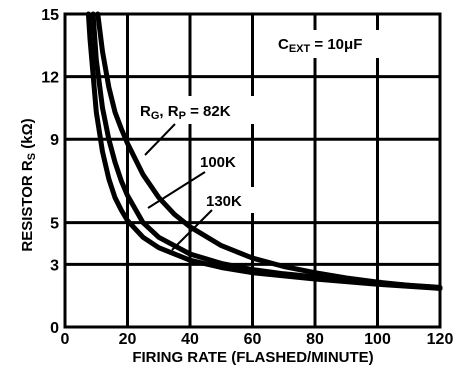  Describe the element at coordinates (54, 328) in the screenshot. I see `y-tick-label: 0` at that location.